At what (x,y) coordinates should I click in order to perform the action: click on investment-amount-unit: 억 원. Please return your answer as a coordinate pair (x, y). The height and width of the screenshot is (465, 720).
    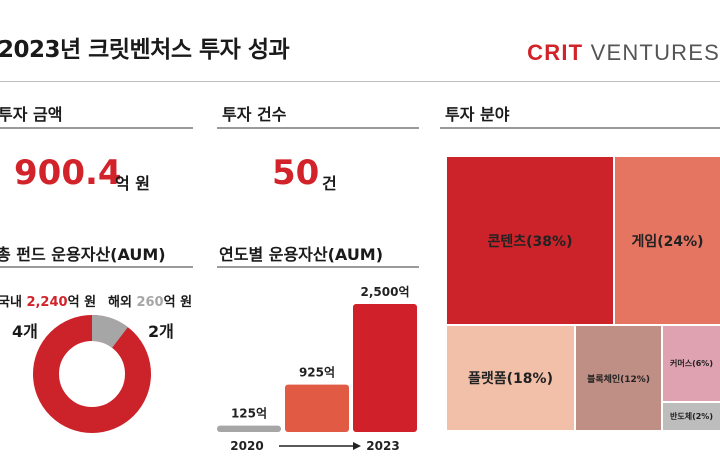
    Looking at the image, I should click on (132, 182).